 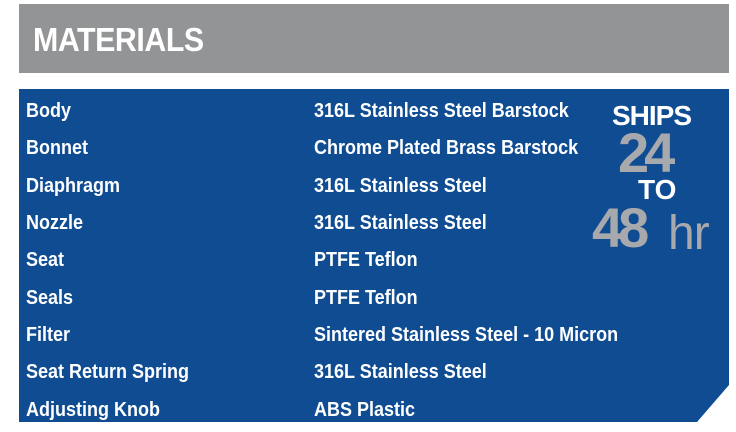 What do you see at coordinates (446, 148) in the screenshot?
I see `material-value: Chrome Plated Brass Barstock` at bounding box center [446, 148].